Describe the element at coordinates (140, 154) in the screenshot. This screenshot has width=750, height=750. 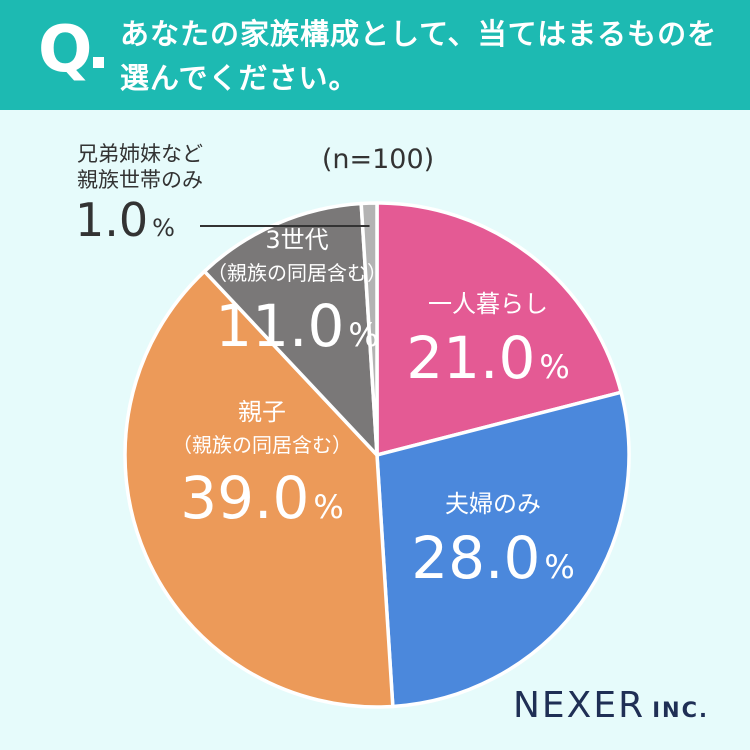
I see `slice-name-line: 兄弟姉妹など` at that location.